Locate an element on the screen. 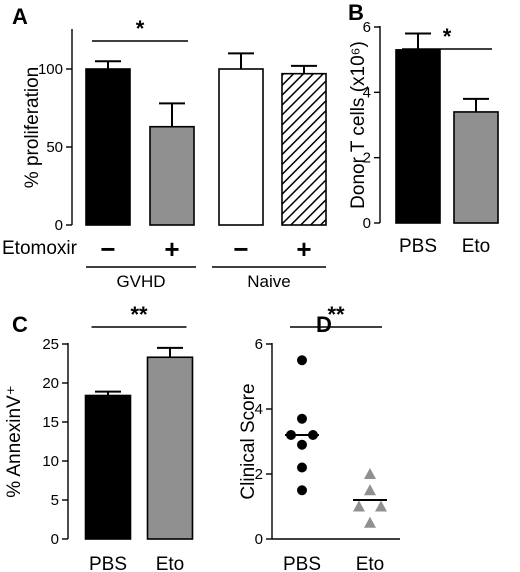  y-axis-label: % proliferation is located at coordinates (32, 127).